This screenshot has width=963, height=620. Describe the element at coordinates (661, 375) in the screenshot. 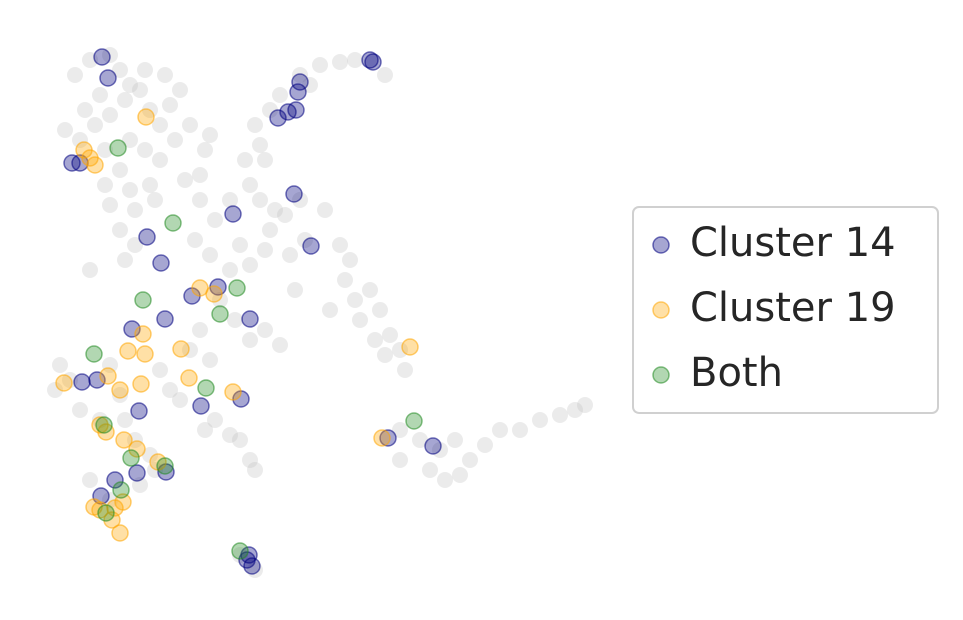

I see `legend-marker` at that location.